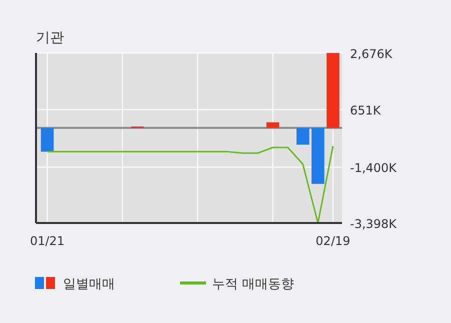  What do you see at coordinates (372, 54) in the screenshot?
I see `y-tick-label: 2,676K` at bounding box center [372, 54].